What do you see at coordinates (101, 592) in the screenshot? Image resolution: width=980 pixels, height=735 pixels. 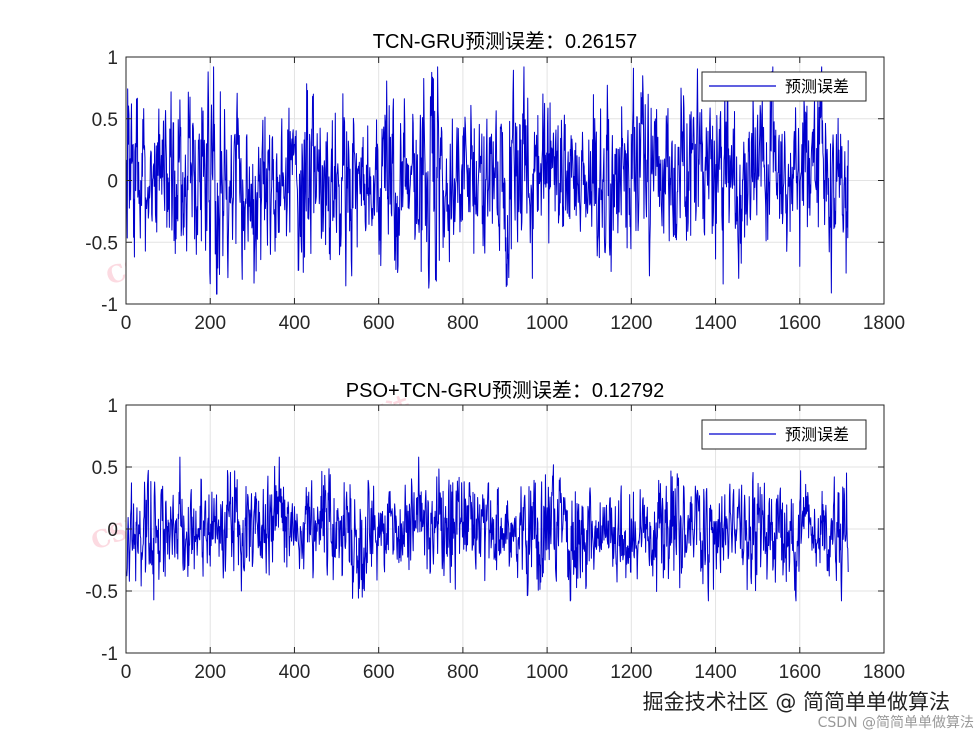 I see `y-tick-label-bottom: -0.5` at bounding box center [101, 592].